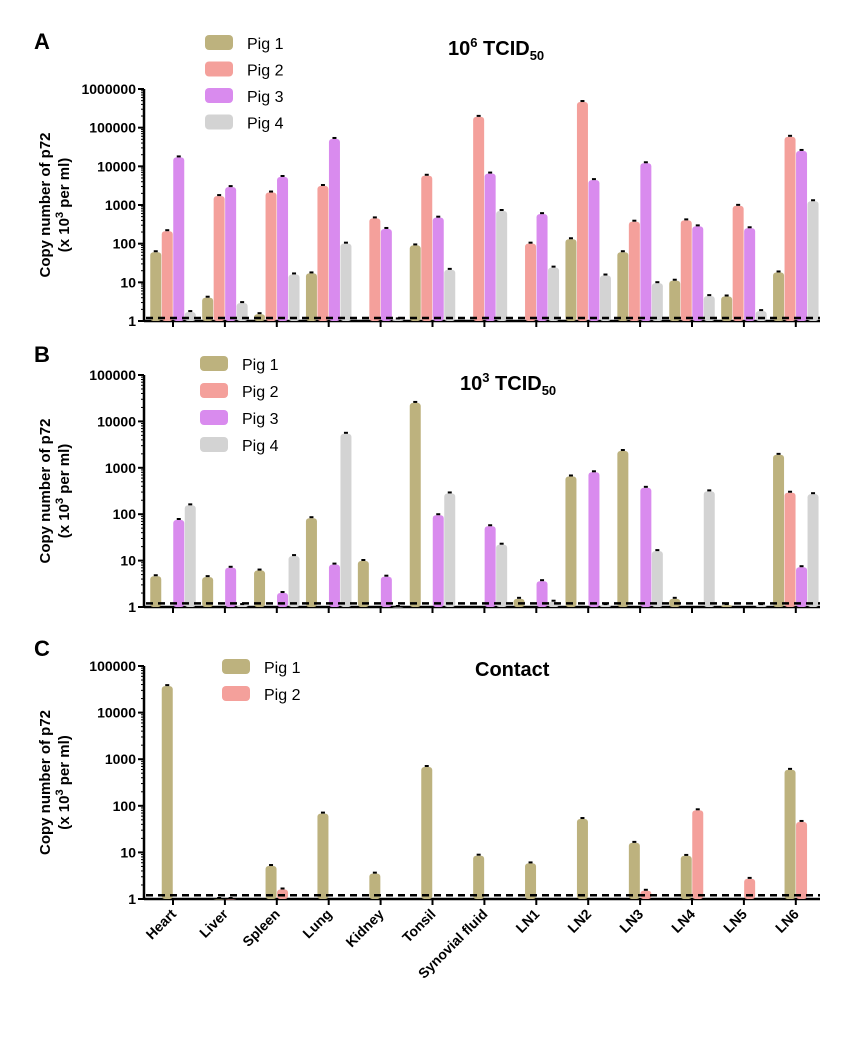  I want to click on y-tick-label: 1000000, so click(108, 89).